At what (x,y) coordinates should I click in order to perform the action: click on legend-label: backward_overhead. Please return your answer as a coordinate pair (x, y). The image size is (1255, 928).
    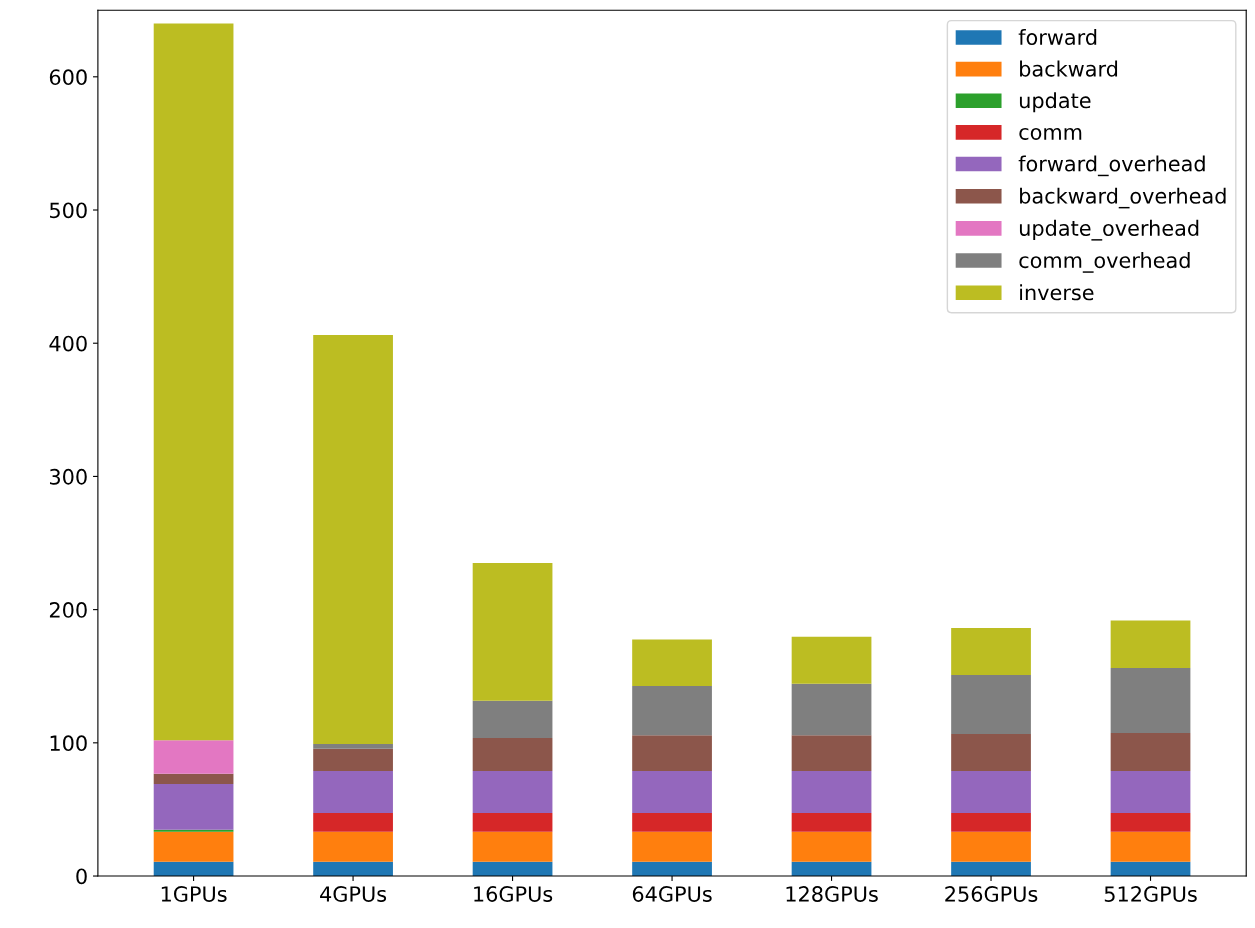
    Looking at the image, I should click on (1123, 198).